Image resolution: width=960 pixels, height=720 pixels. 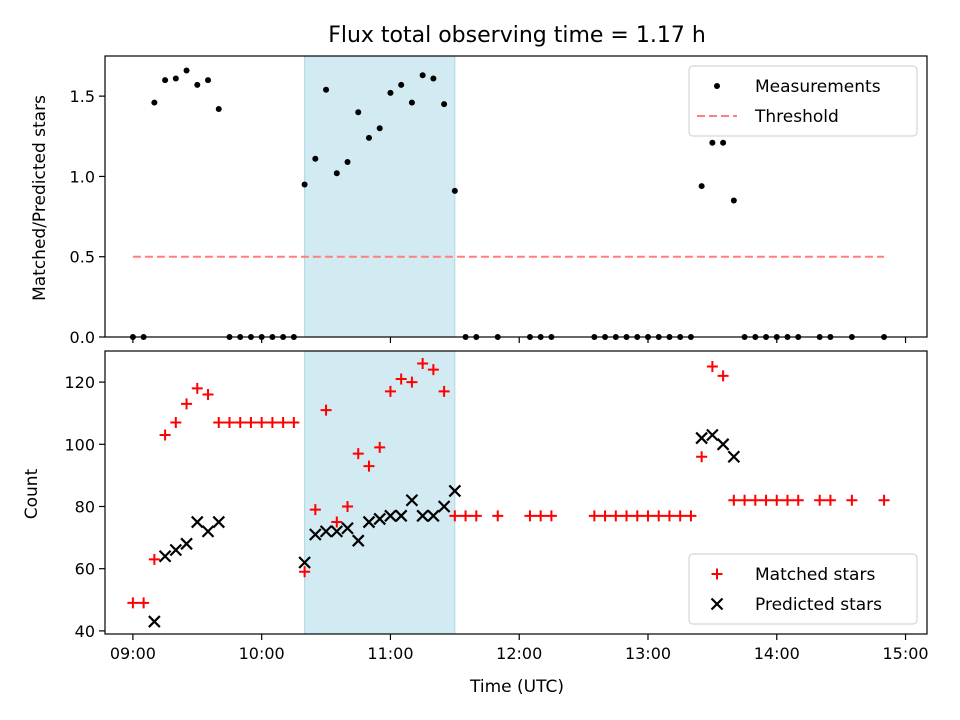 What do you see at coordinates (717, 86) in the screenshot?
I see `measurements-legend-marker` at bounding box center [717, 86].